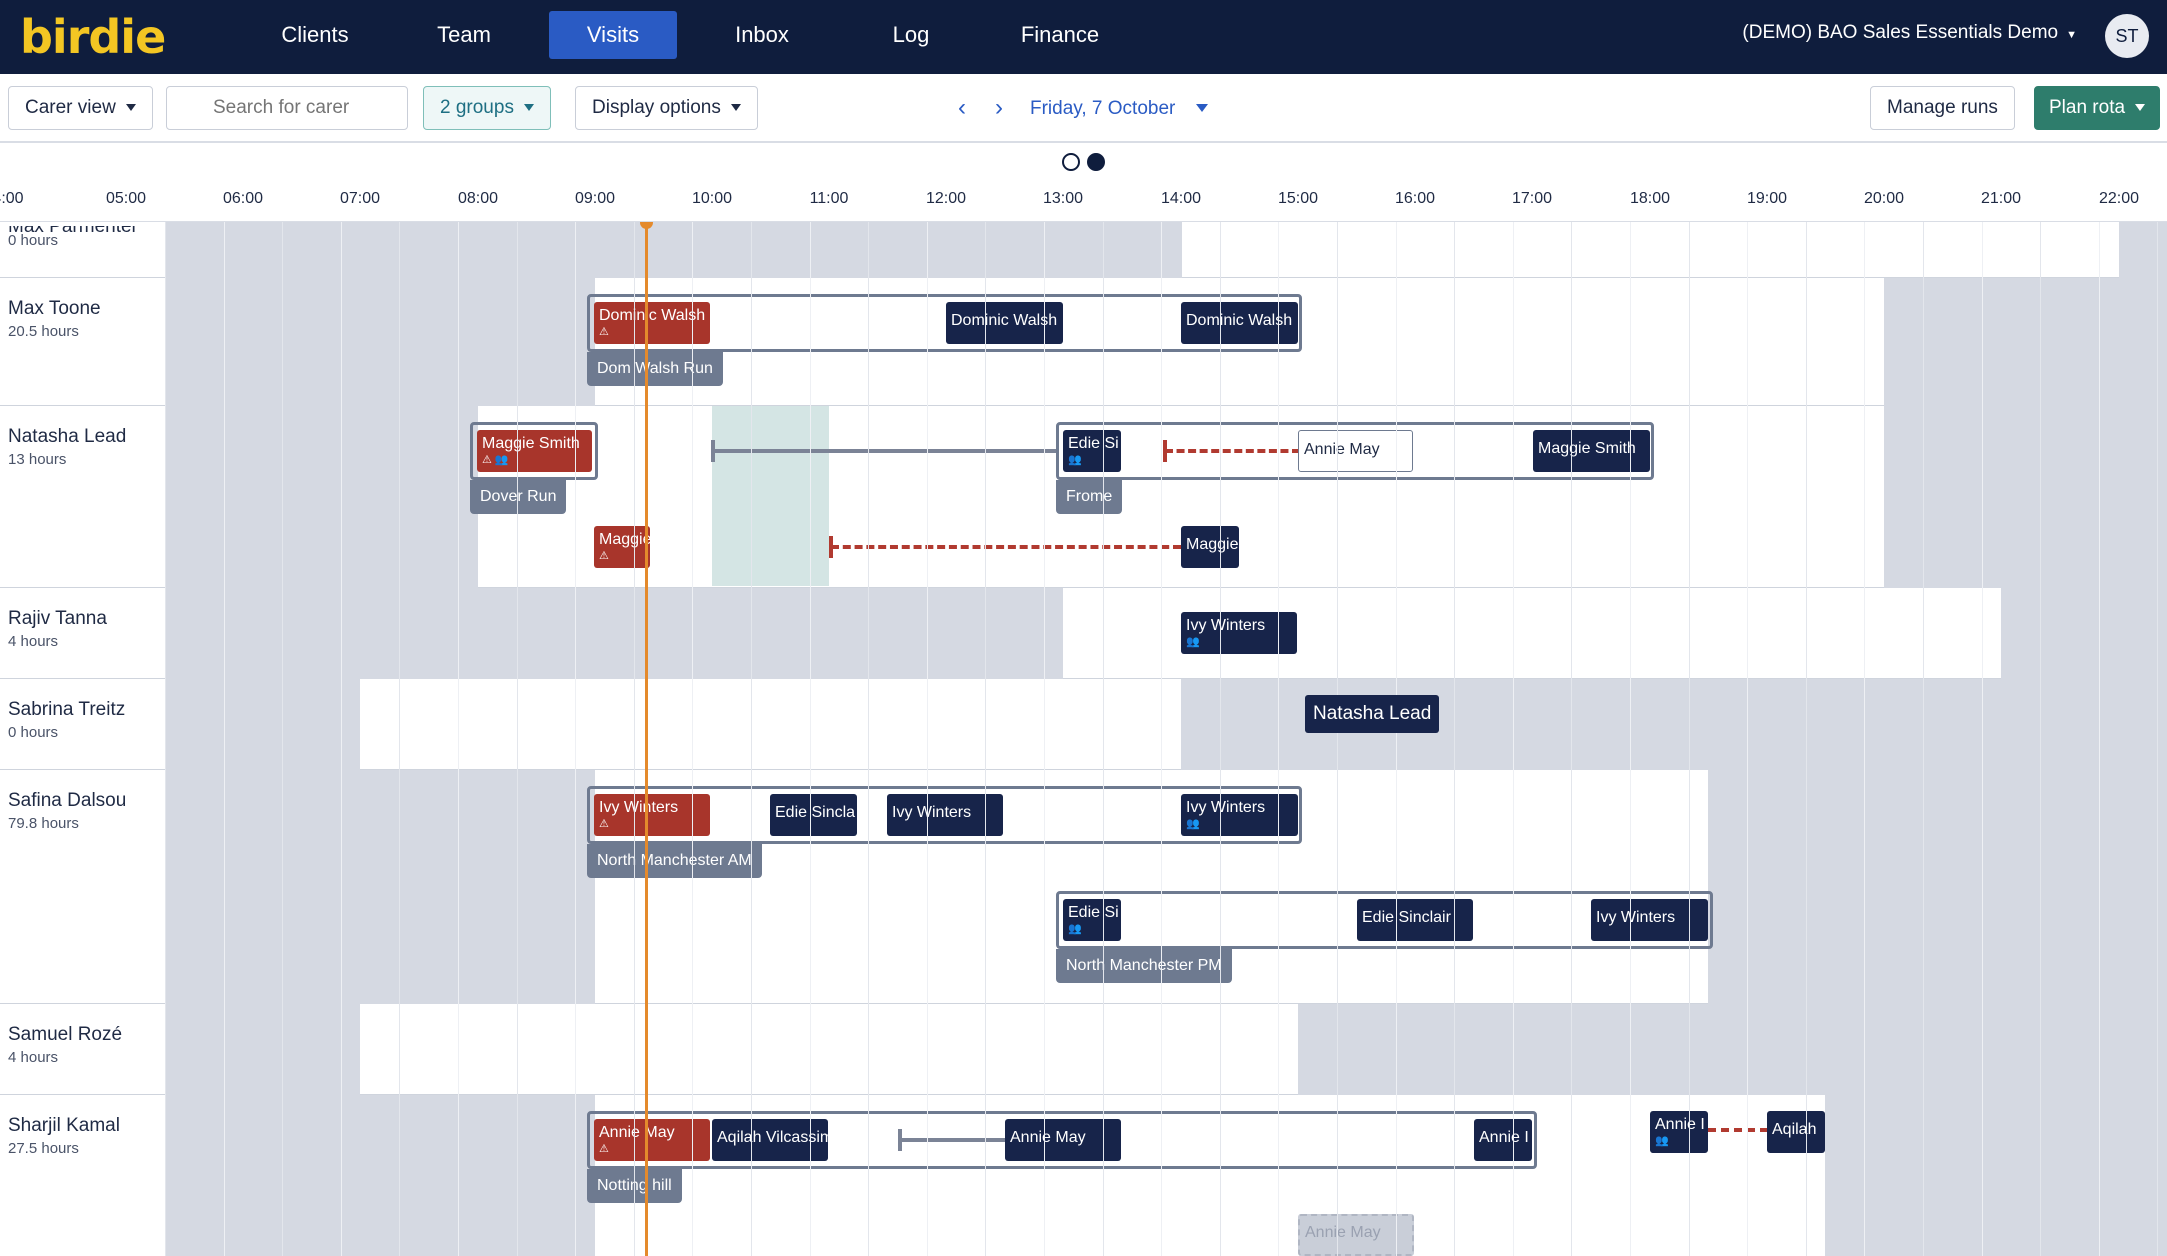  What do you see at coordinates (646, 739) in the screenshot?
I see `current-time-line` at bounding box center [646, 739].